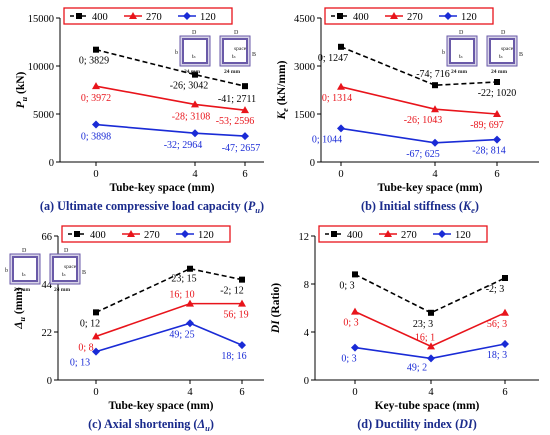 The height and width of the screenshot is (435, 550). I want to click on series-400: 0; 3 23; 3 -2; 3, so click(423, 300).